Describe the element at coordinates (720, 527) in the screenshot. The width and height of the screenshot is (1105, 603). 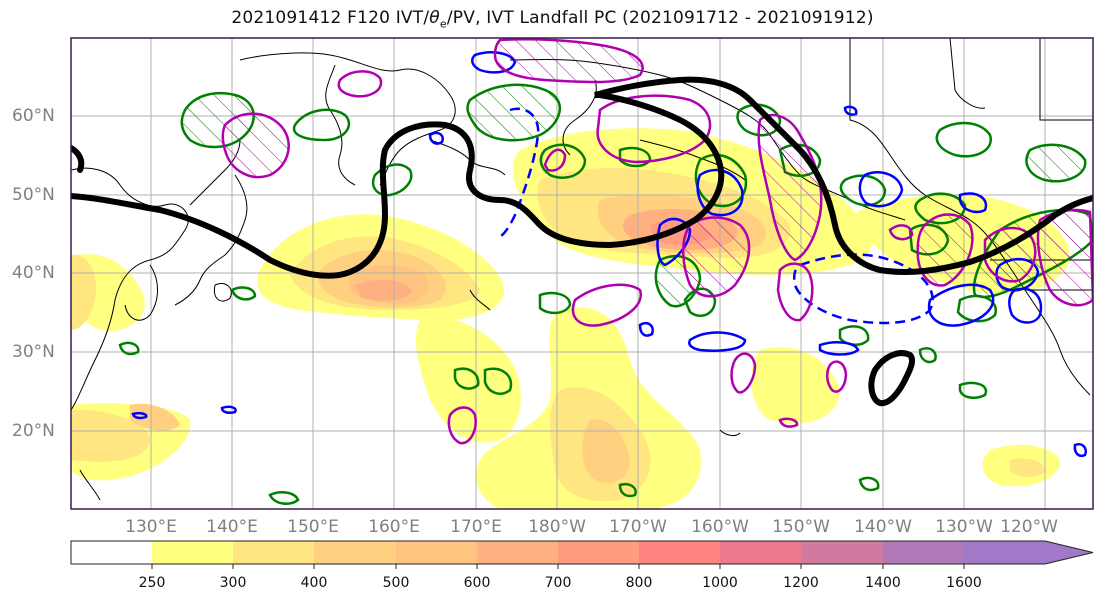
I see `lon-label-160w: 160°W` at that location.